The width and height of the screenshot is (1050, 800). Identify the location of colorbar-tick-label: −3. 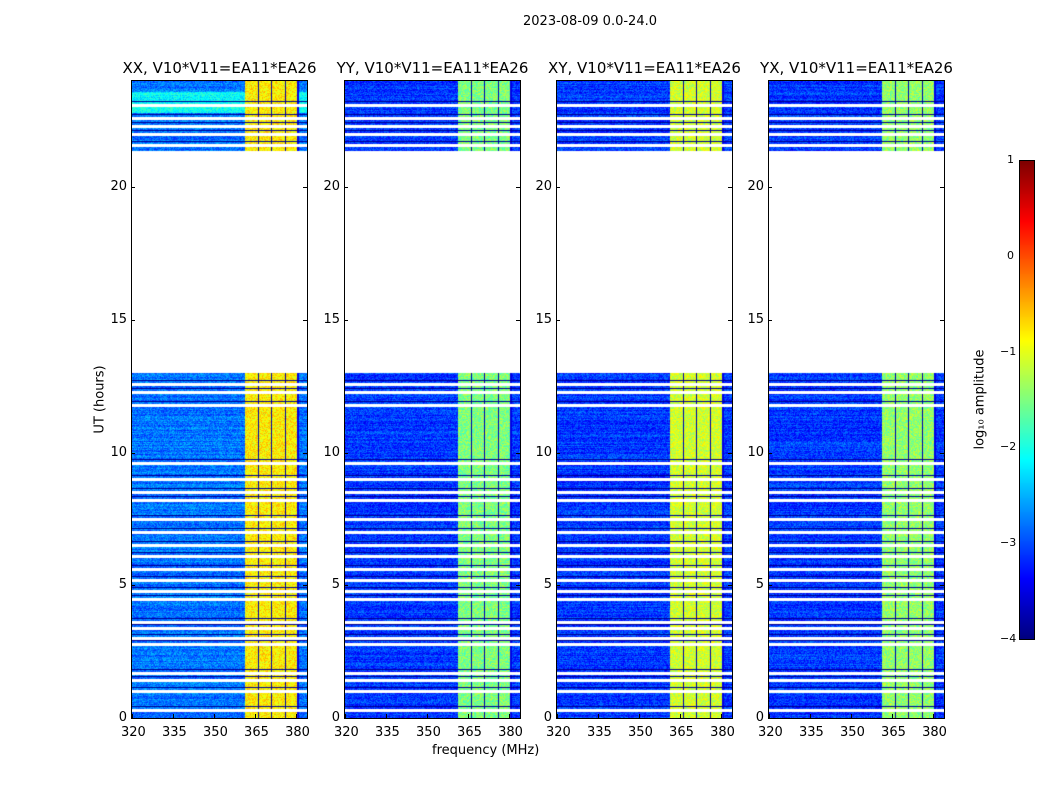
(1008, 543).